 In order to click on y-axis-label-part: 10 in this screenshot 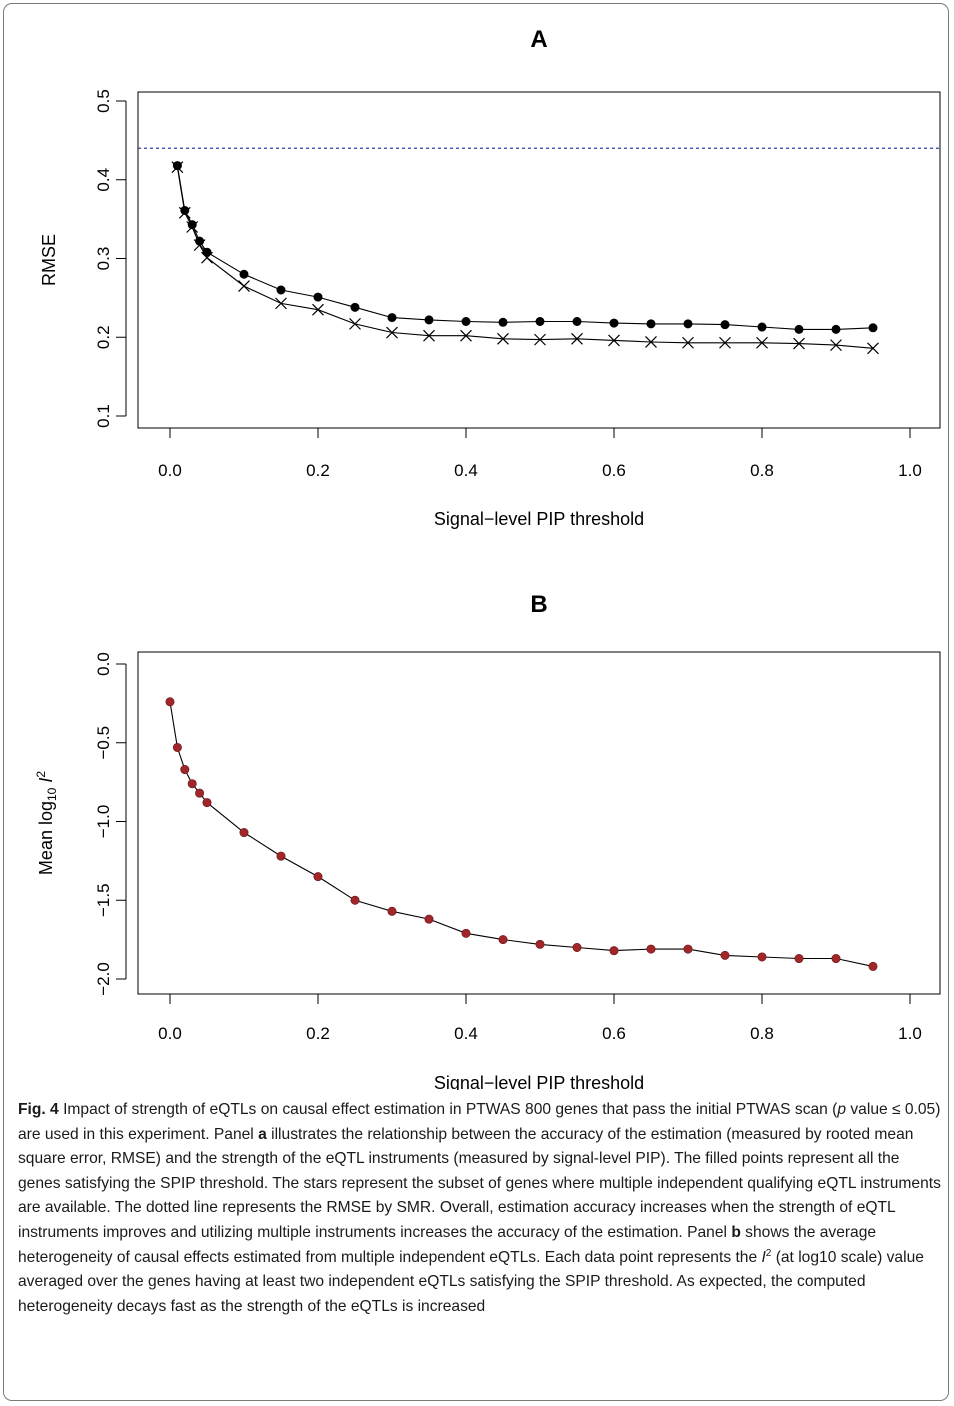, I will do `click(52, 794)`.